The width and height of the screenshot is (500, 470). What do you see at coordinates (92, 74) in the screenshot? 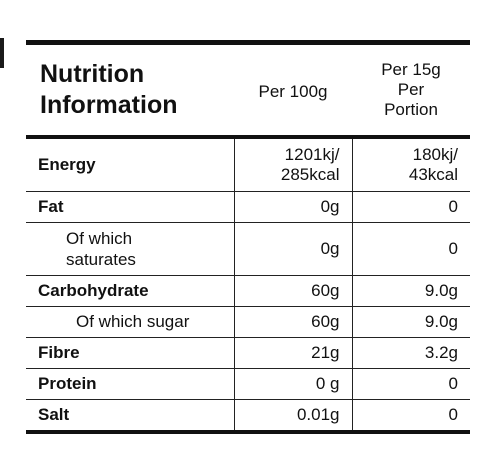
I see `title-line-1: Nutrition` at bounding box center [92, 74].